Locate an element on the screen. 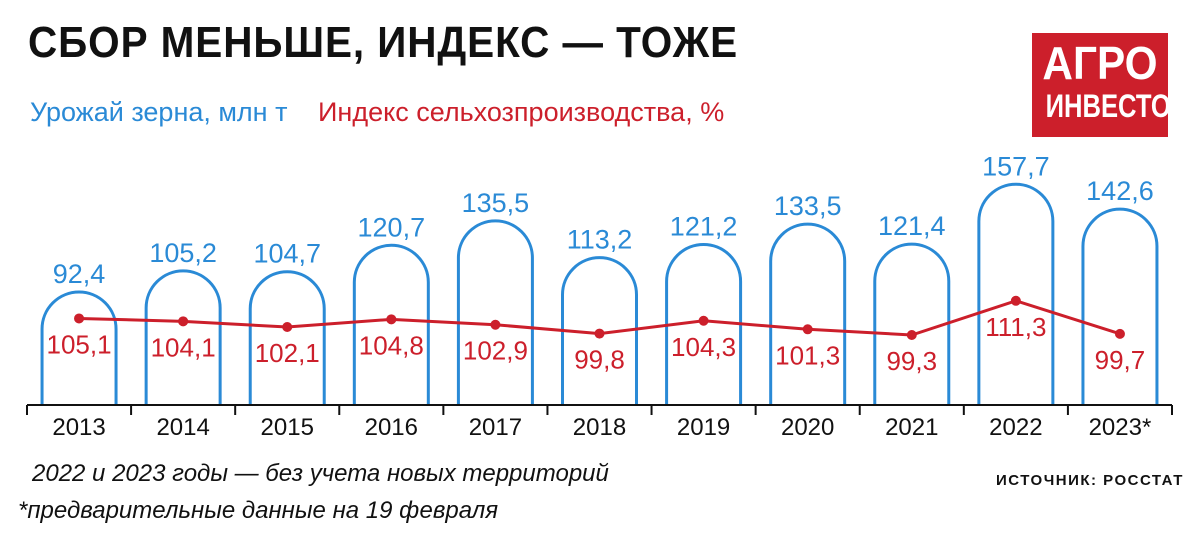 Image resolution: width=1200 pixels, height=542 pixels. index-value-label-6: 104,3 is located at coordinates (703, 347).